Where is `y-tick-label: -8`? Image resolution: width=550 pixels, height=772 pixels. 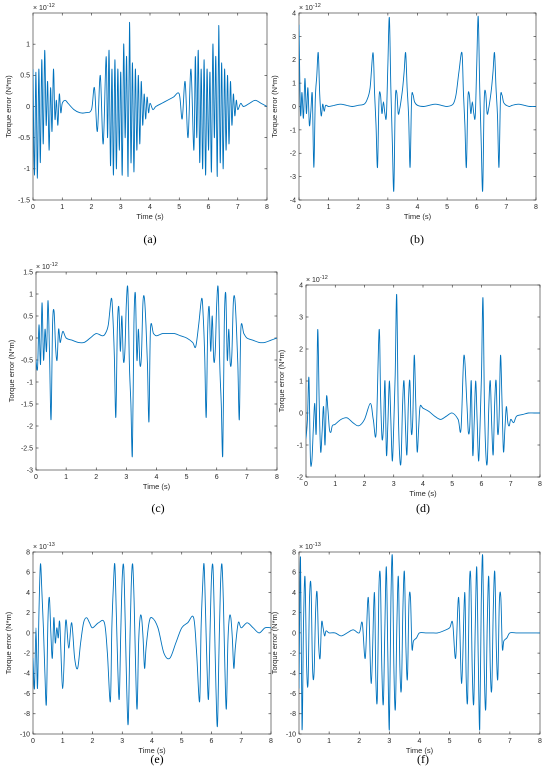
y-tick-label: -8 is located at coordinates (293, 714).